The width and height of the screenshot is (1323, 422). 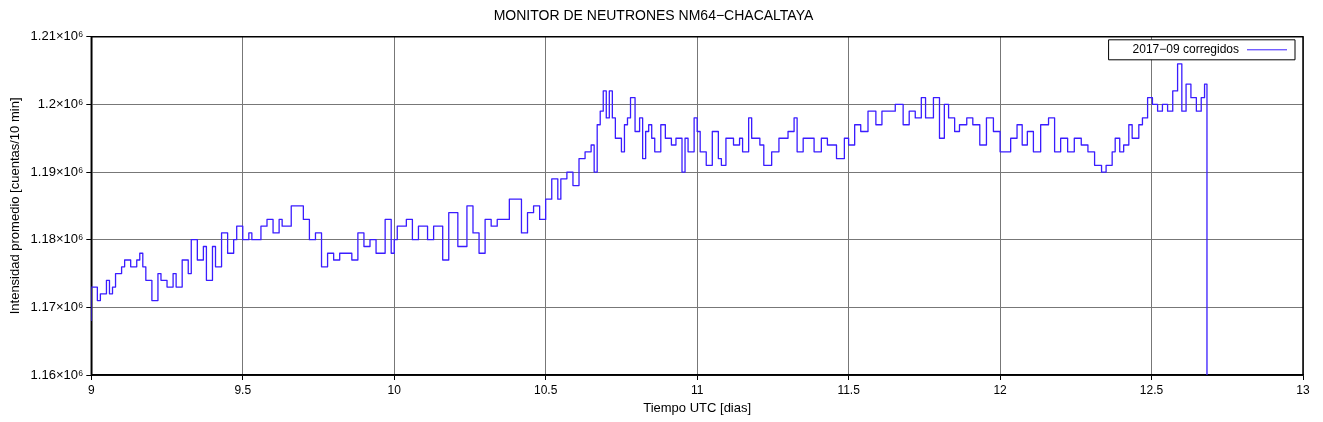 What do you see at coordinates (1151, 389) in the screenshot?
I see `x-tick-label: 12.5` at bounding box center [1151, 389].